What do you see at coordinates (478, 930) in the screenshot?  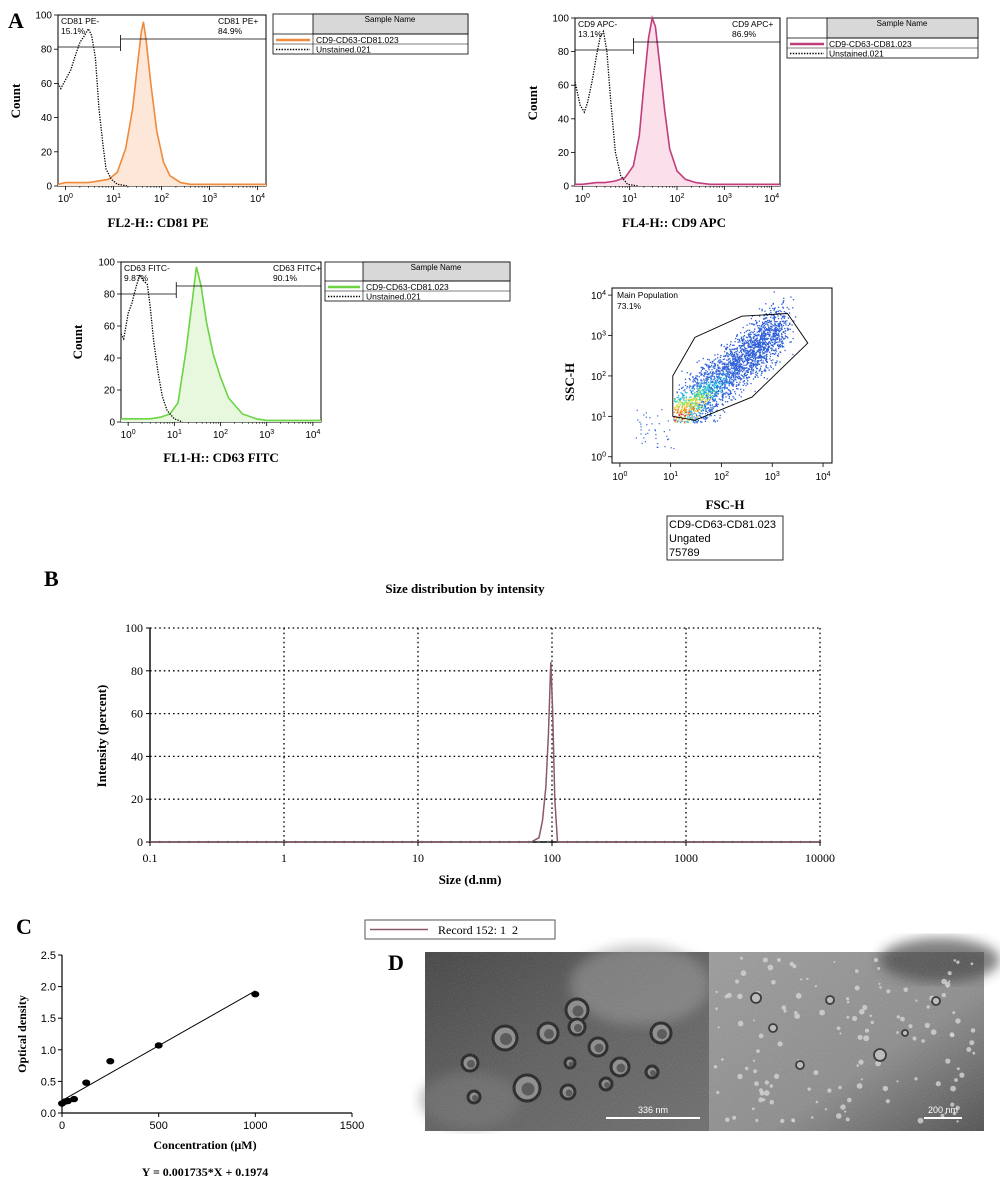 I see `legend-entry: Record 152: 1 2` at bounding box center [478, 930].